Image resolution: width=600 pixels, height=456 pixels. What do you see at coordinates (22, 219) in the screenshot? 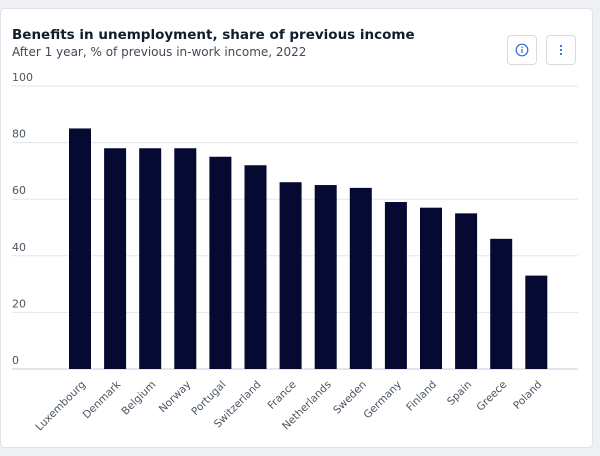
I see `y-axis-ticks: 0 20 40 60 80 100` at bounding box center [22, 219].